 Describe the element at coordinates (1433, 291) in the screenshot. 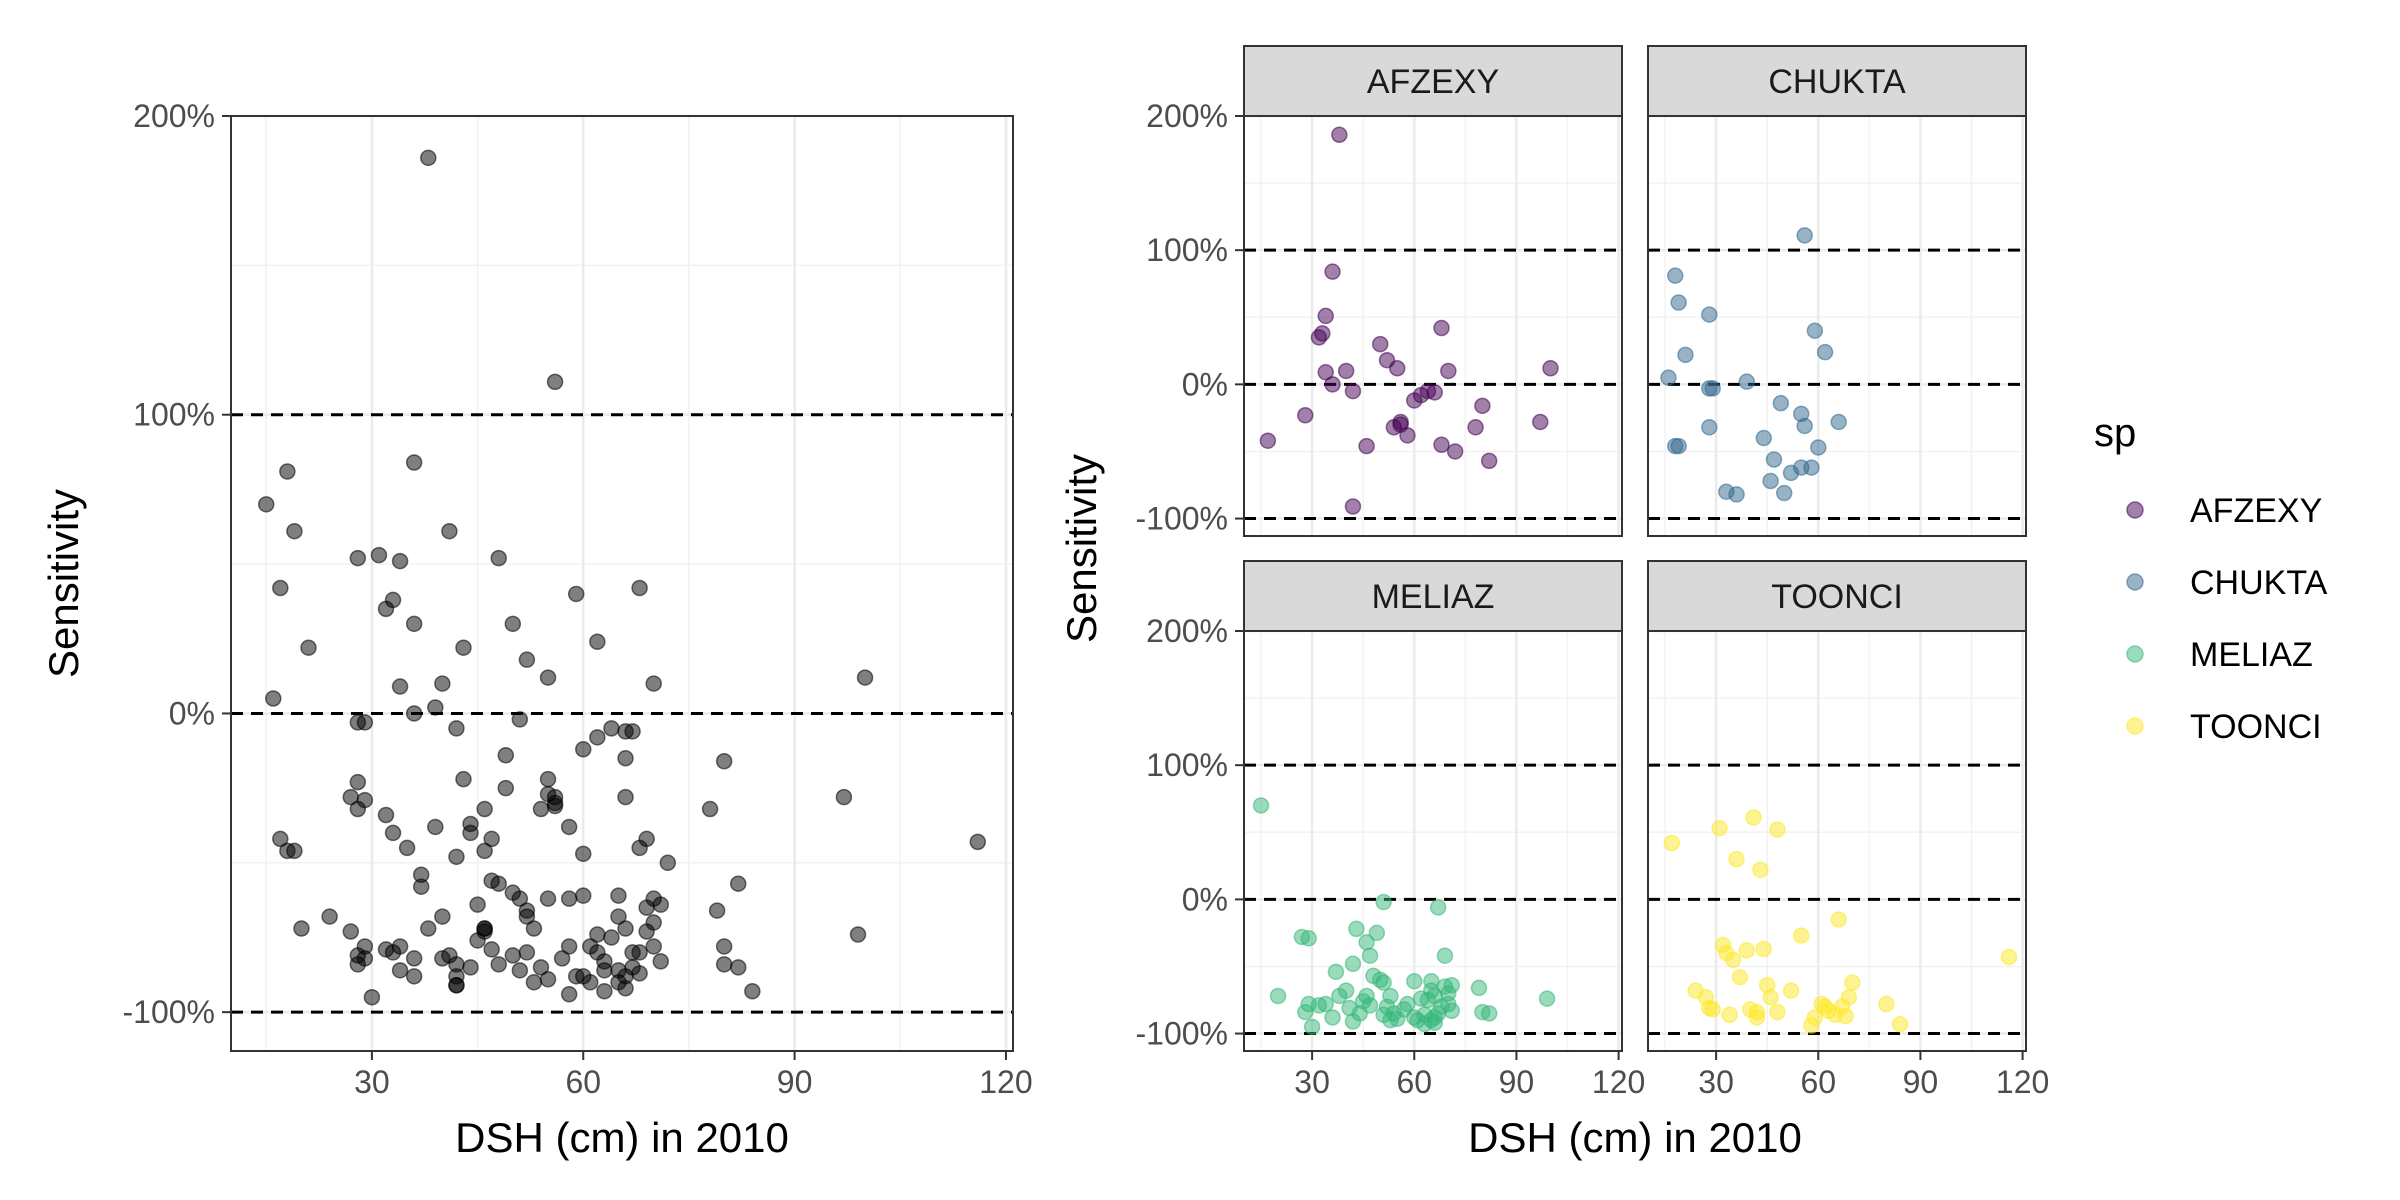

I see `facet-panel-afzexy: AFZEXY` at that location.